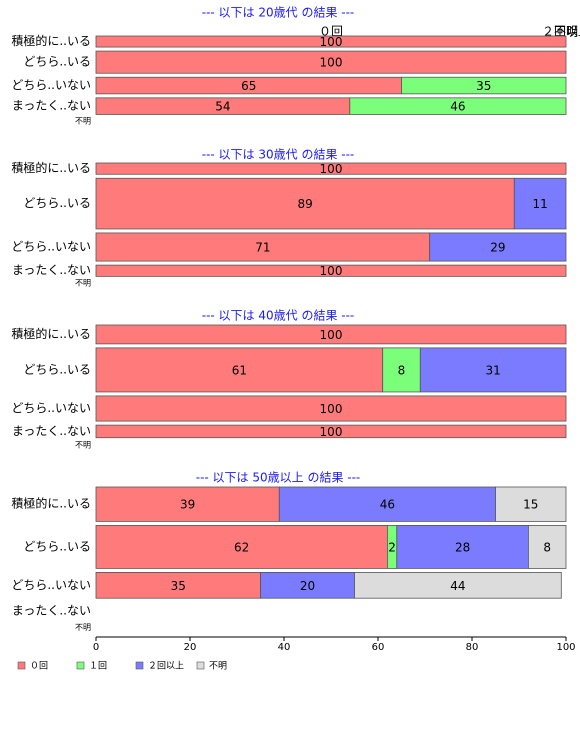 This screenshot has width=580, height=747. Describe the element at coordinates (218, 666) in the screenshot. I see `legend-label: 不明` at that location.